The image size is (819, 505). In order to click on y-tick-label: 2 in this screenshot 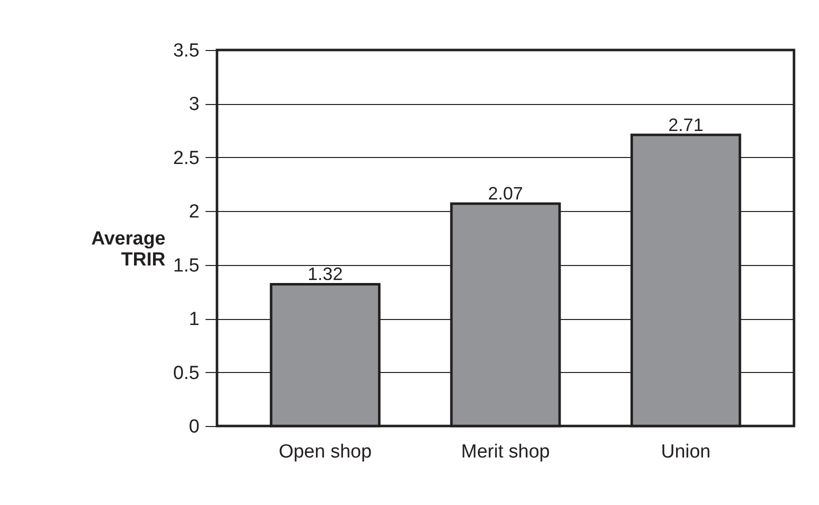, I will do `click(194, 212)`.